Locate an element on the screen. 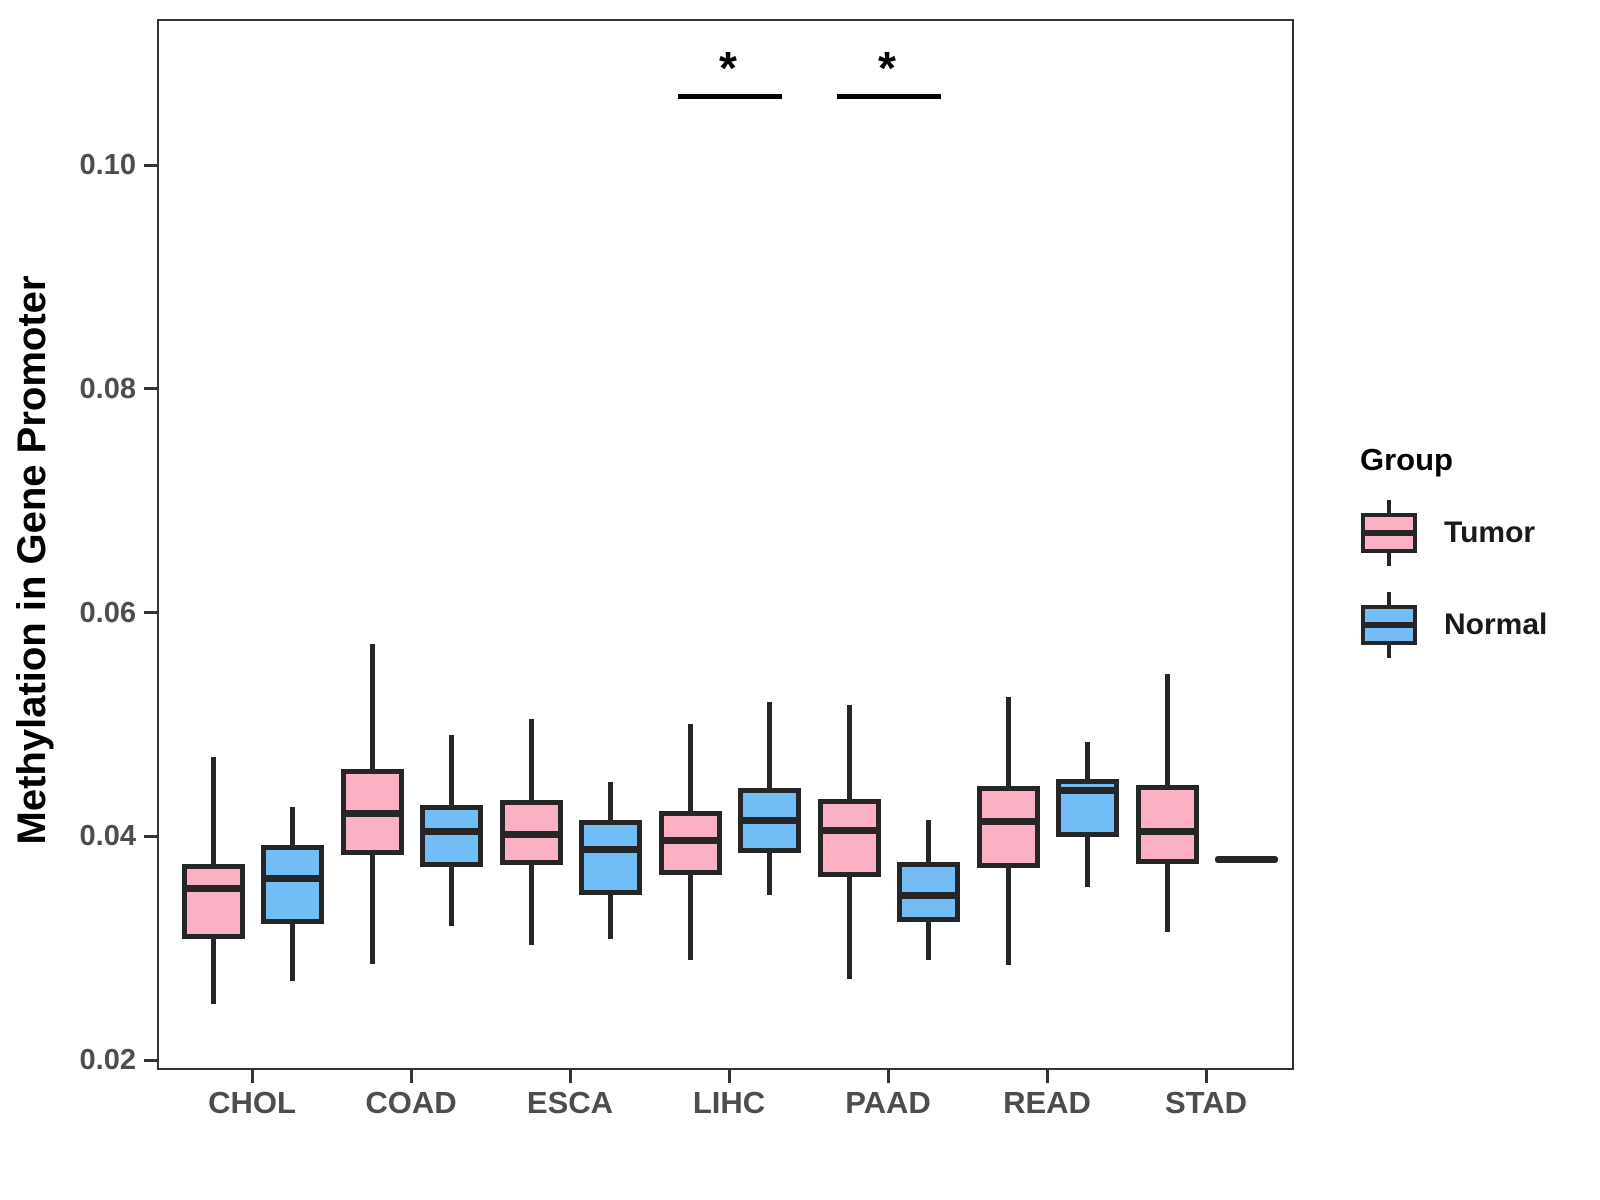 The height and width of the screenshot is (1200, 1600). median-PAAD-tumor is located at coordinates (849, 830).